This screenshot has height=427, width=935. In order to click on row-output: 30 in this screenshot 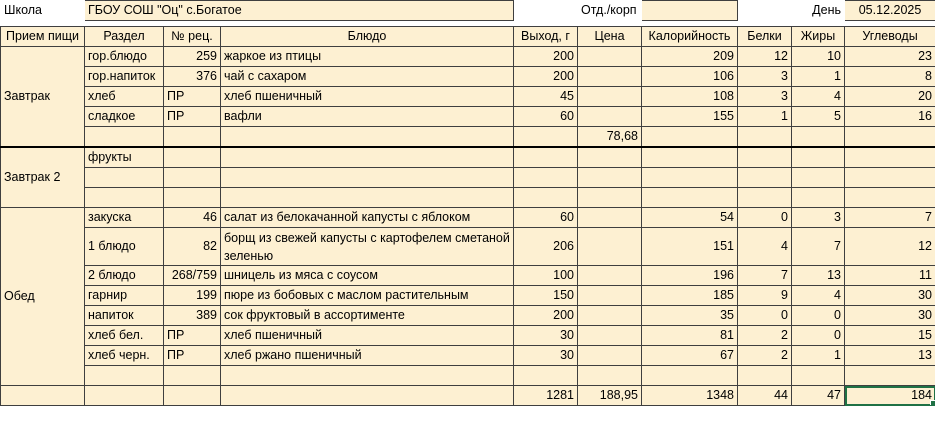, I will do `click(545, 355)`.